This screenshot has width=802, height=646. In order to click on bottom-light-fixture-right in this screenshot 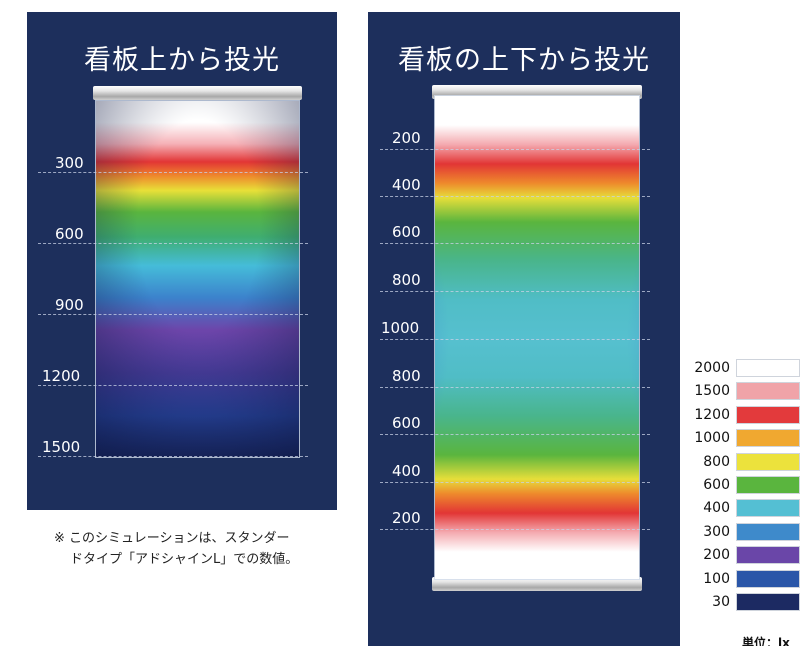, I will do `click(537, 584)`.